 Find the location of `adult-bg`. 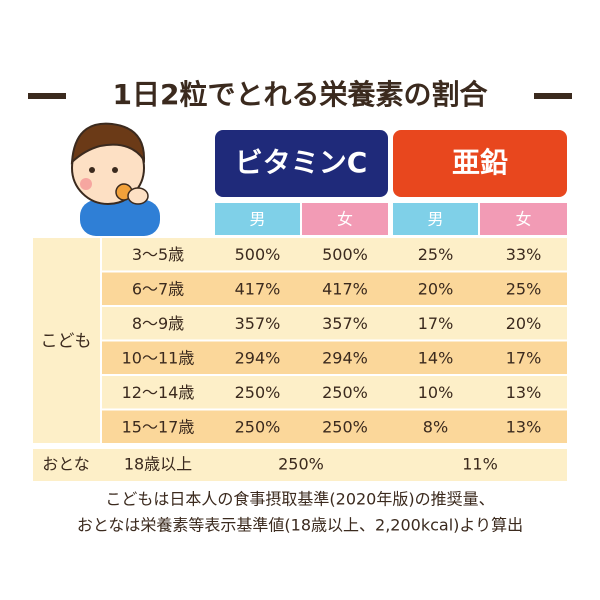

adult-bg is located at coordinates (300, 465).